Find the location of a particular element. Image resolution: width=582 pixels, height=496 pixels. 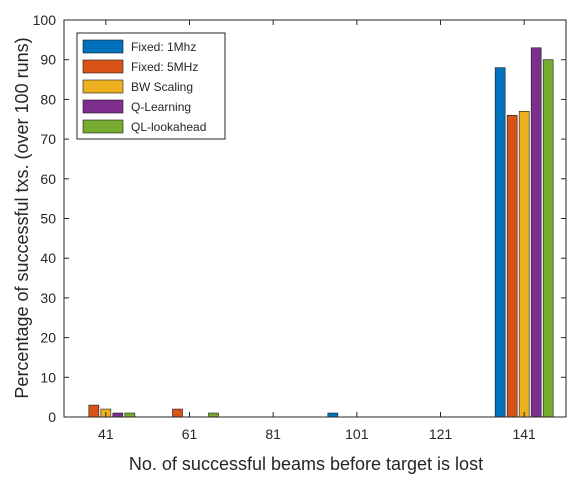

legend-label: Q-Learning is located at coordinates (161, 107).